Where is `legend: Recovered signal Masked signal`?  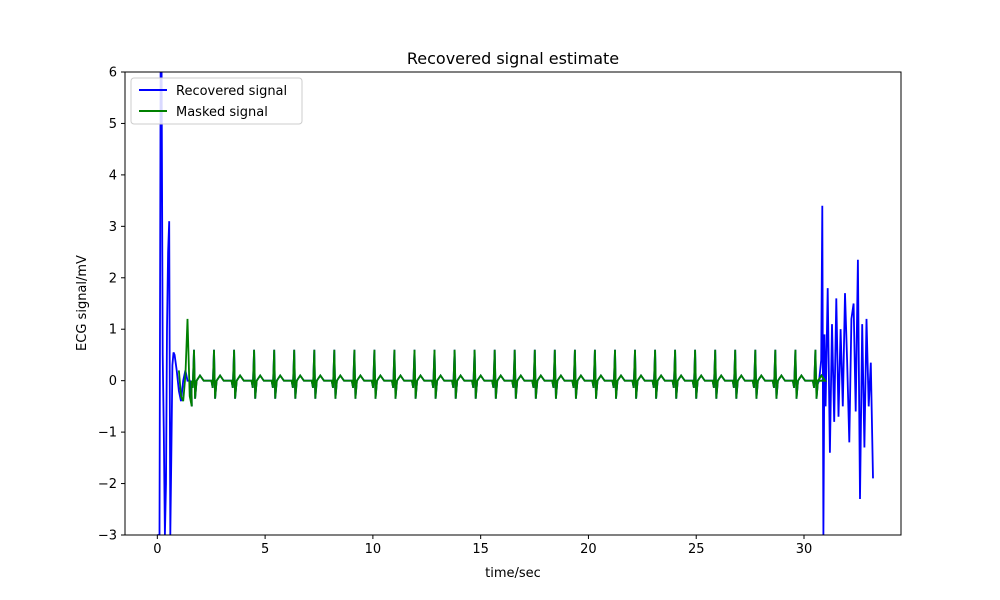
legend: Recovered signal Masked signal is located at coordinates (216, 101).